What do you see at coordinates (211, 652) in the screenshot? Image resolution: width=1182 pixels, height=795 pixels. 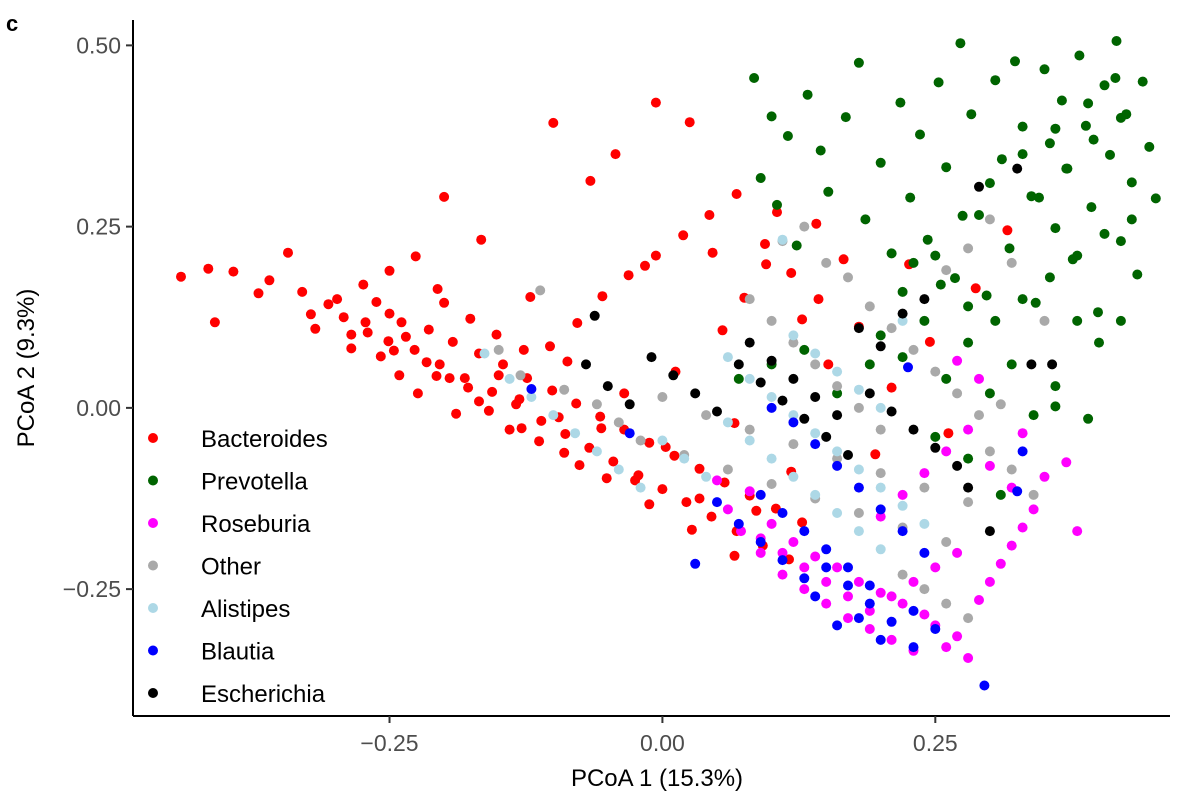 I see `legend-item-blautia: Blautia` at bounding box center [211, 652].